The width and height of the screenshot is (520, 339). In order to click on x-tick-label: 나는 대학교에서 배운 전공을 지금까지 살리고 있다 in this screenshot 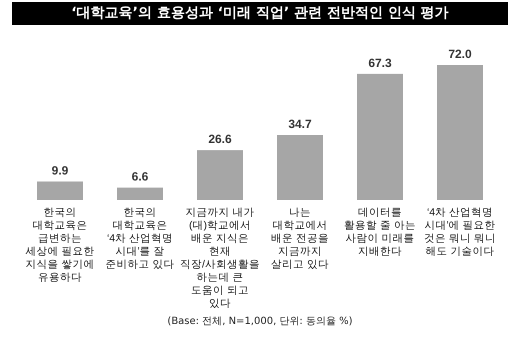, I will do `click(300, 238)`.